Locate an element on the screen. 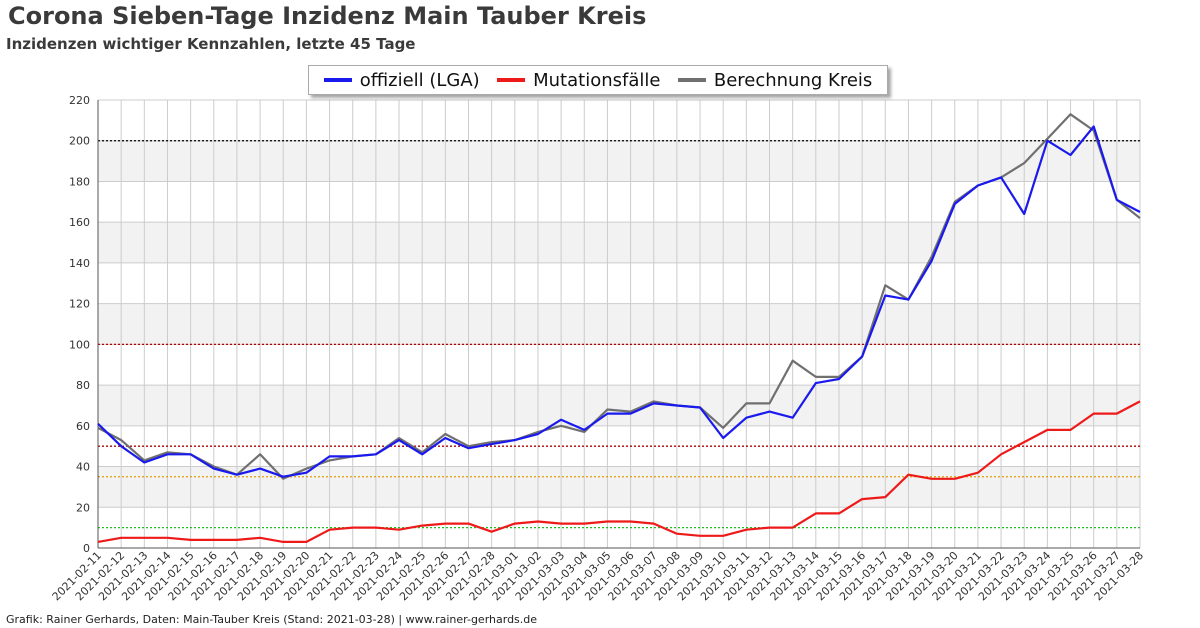 Image resolution: width=1200 pixels, height=628 pixels. legend-item-mutation: Mutationsfälle is located at coordinates (578, 80).